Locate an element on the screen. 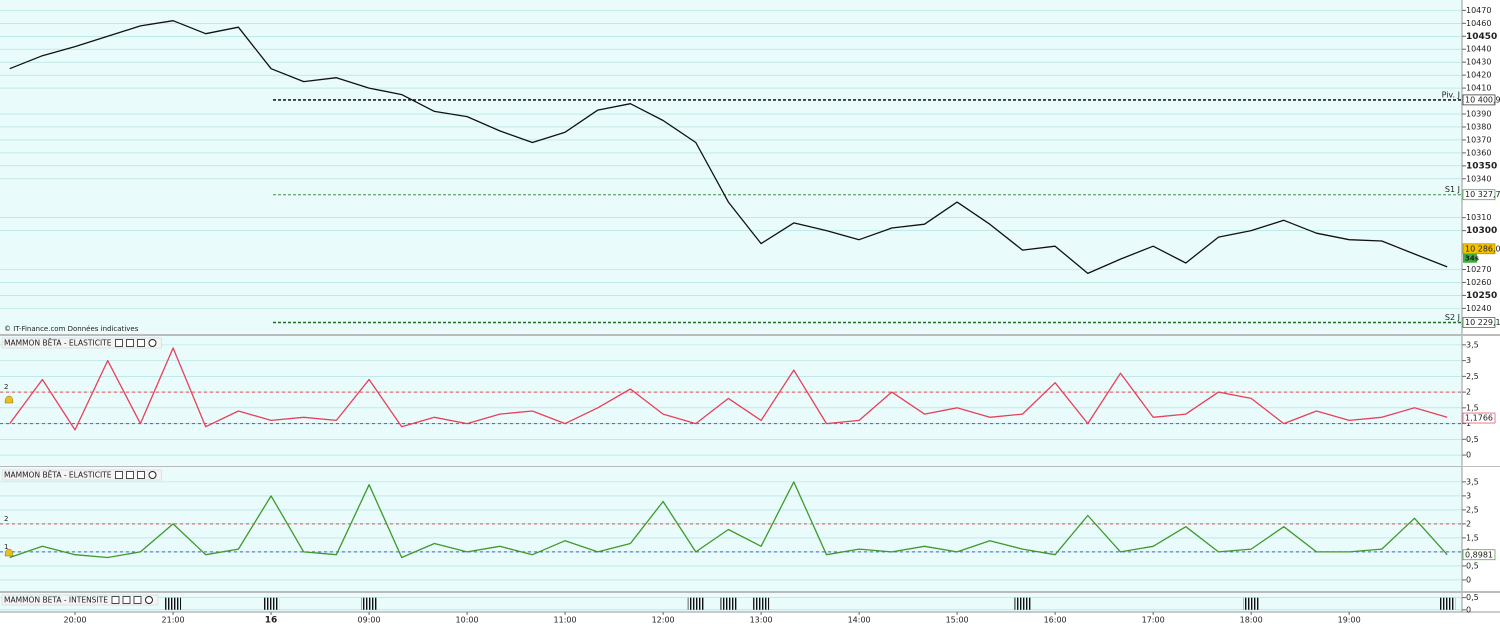 The image size is (1500, 630). x-tick-label: 10:00 is located at coordinates (467, 620).